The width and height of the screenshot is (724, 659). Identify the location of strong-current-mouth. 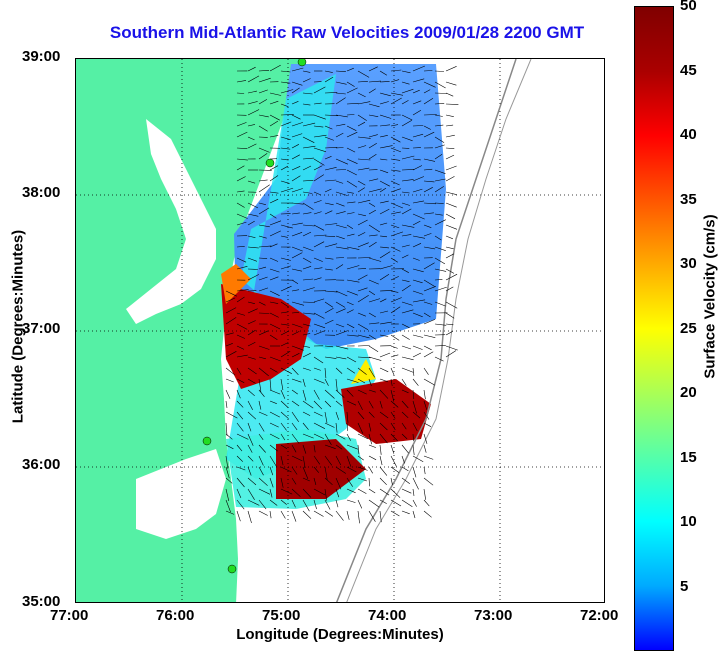
(266, 336).